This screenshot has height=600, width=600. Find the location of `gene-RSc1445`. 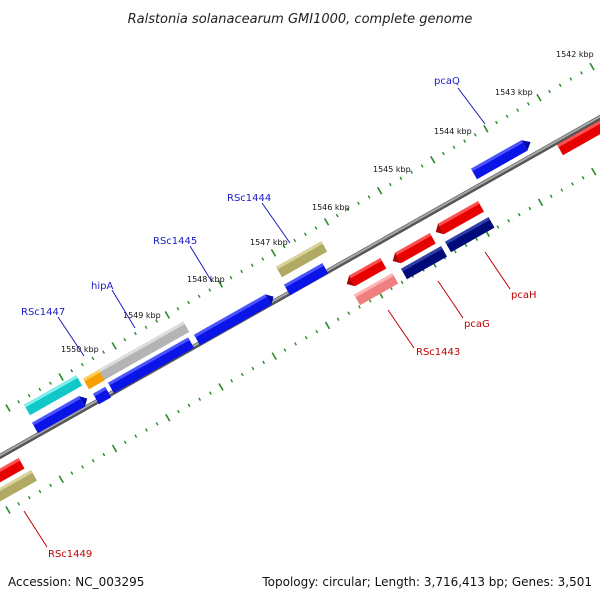

gene-RSc1445 is located at coordinates (235, 318).